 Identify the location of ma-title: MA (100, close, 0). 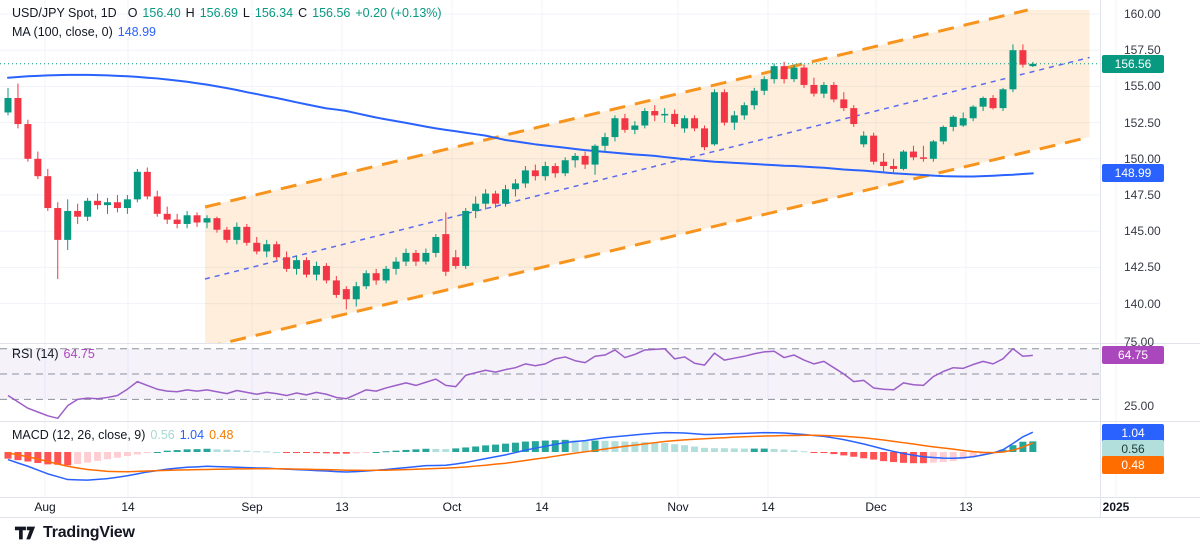
(62, 32).